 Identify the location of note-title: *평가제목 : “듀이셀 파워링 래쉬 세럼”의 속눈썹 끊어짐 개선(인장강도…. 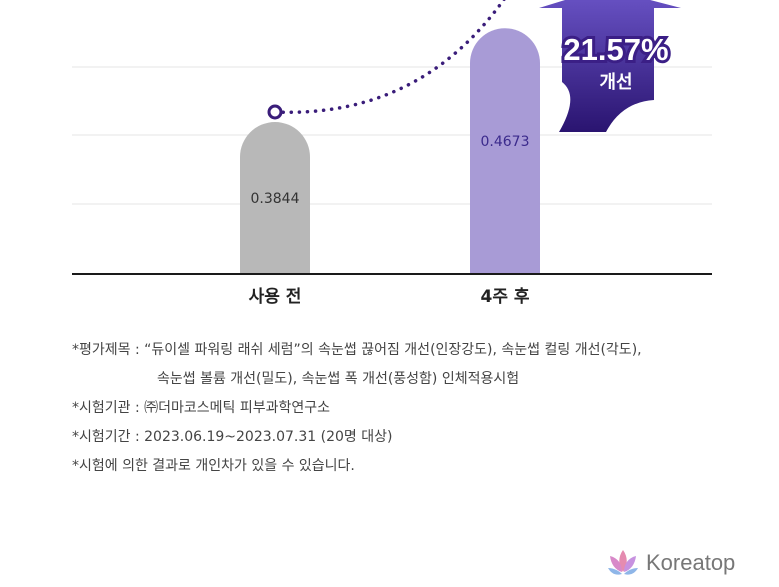
(357, 350).